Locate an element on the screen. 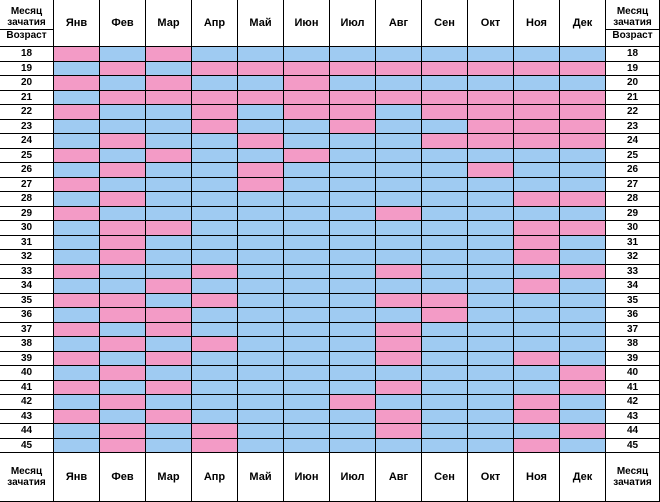  calendar-cell-37-aug is located at coordinates (399, 330).